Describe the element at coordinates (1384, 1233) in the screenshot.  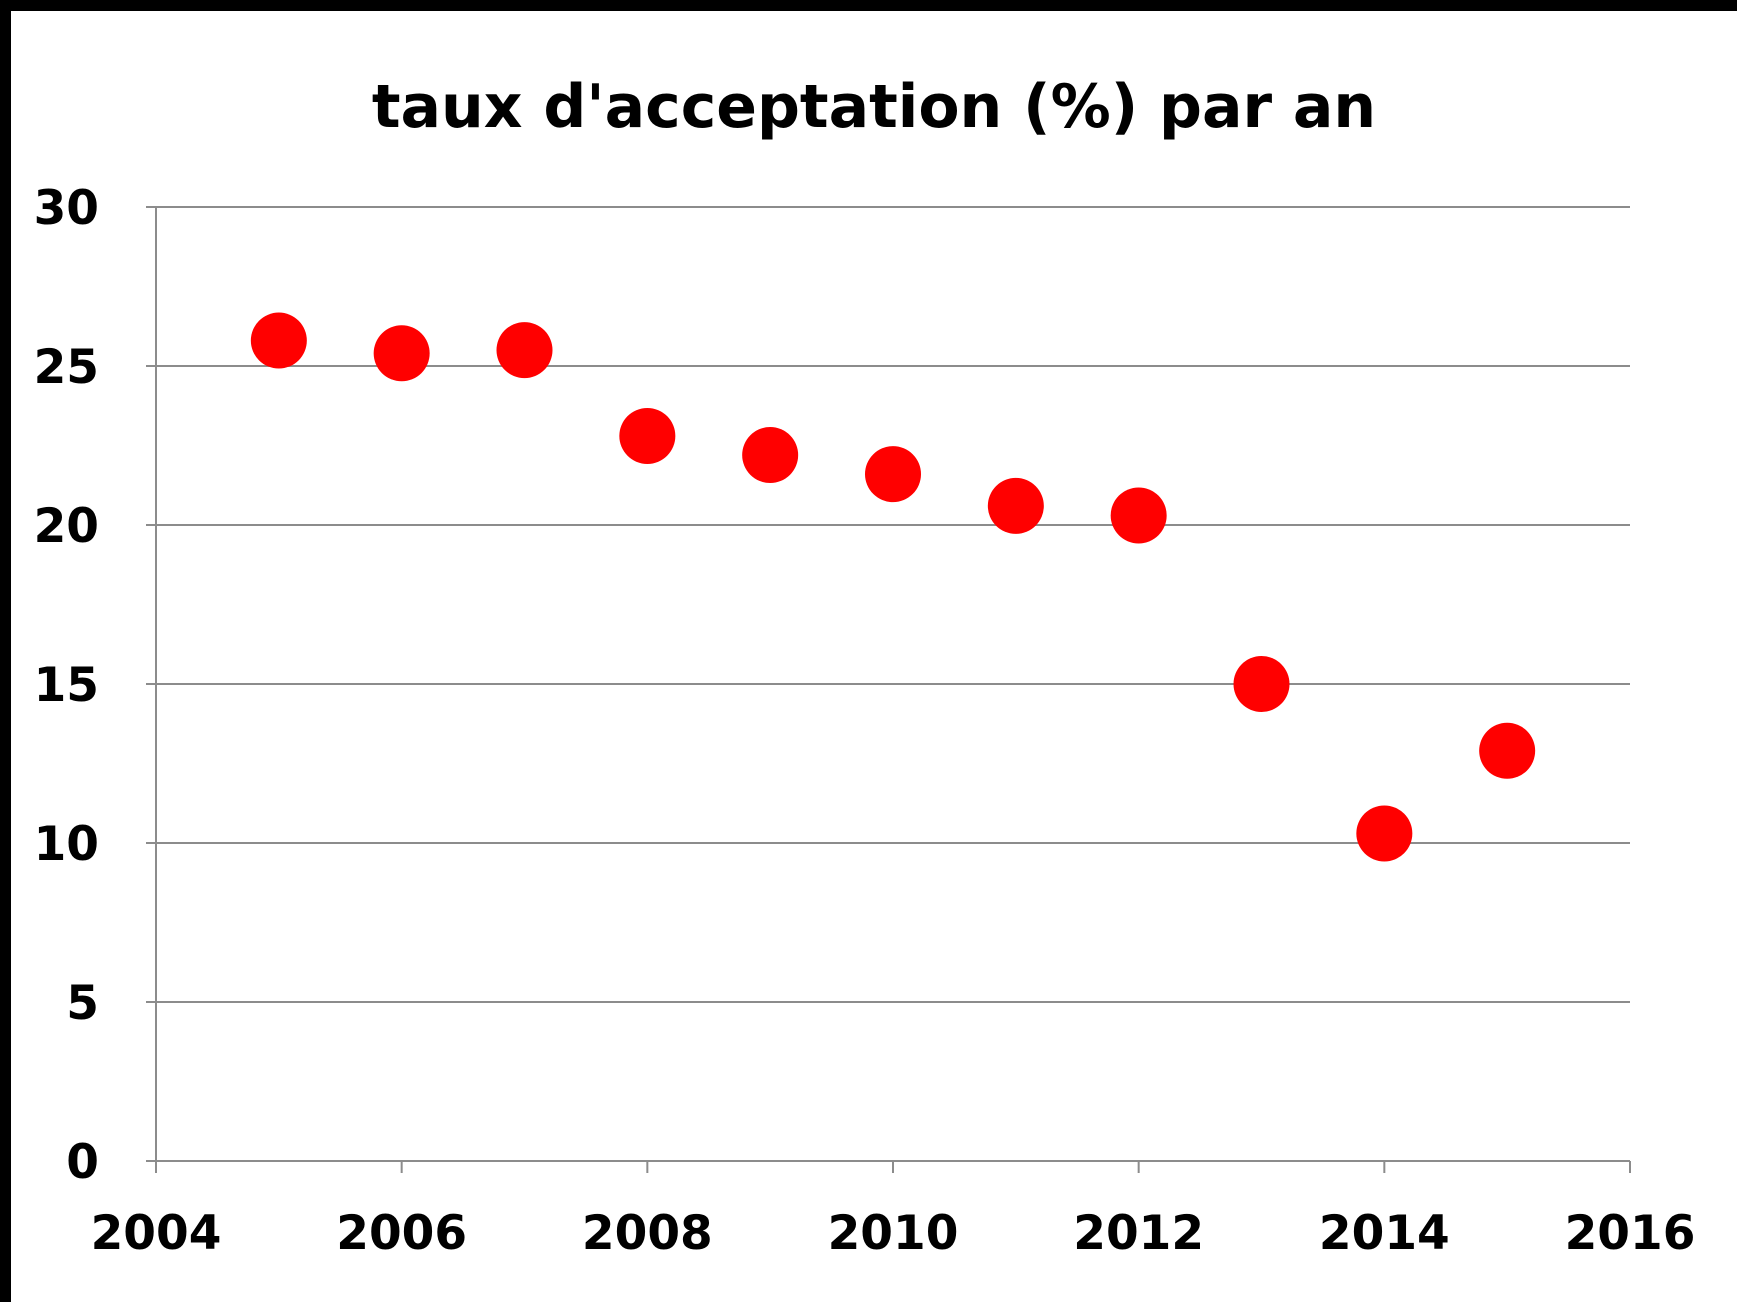
I see `x-tick-label: 2014` at that location.